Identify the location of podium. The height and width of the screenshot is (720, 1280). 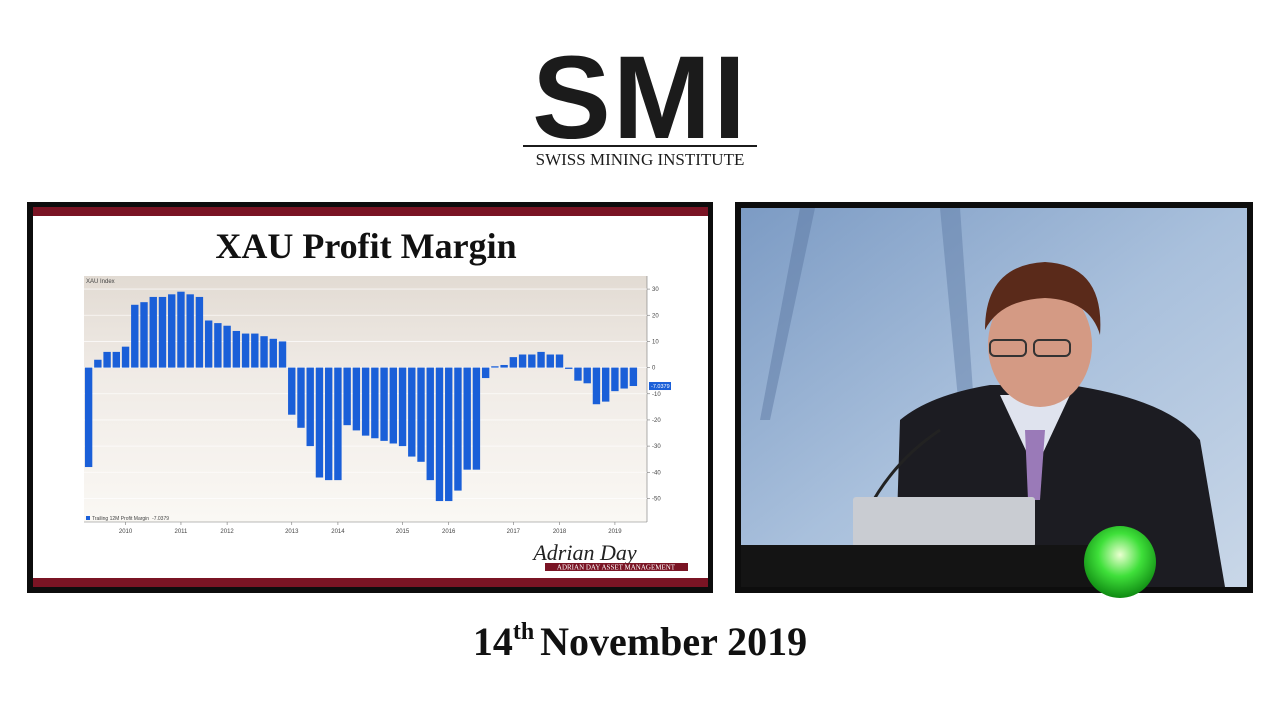
(918, 566).